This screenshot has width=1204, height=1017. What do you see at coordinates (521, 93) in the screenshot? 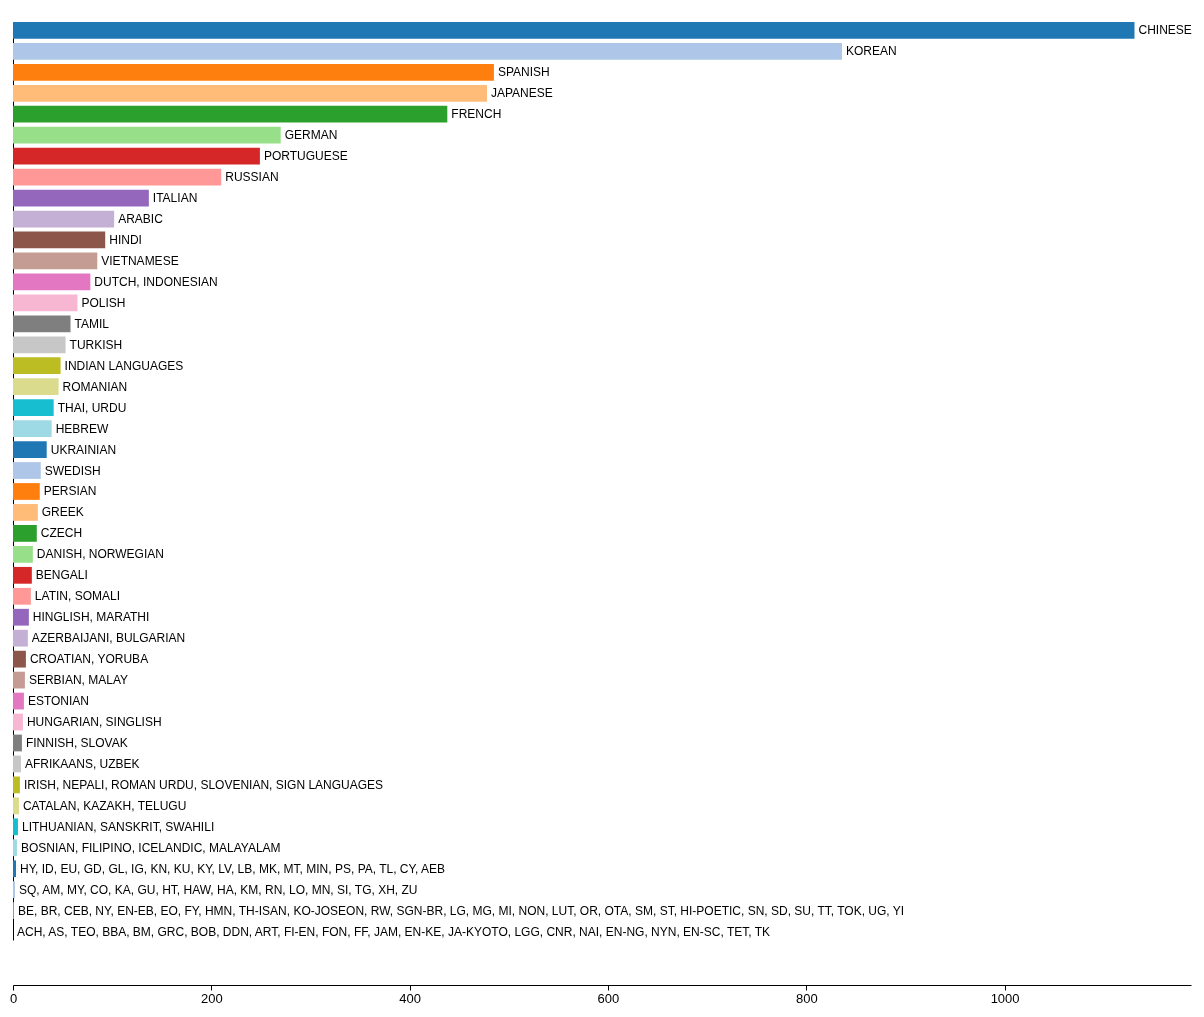
I see `y-tick-label: JAPANESE` at bounding box center [521, 93].